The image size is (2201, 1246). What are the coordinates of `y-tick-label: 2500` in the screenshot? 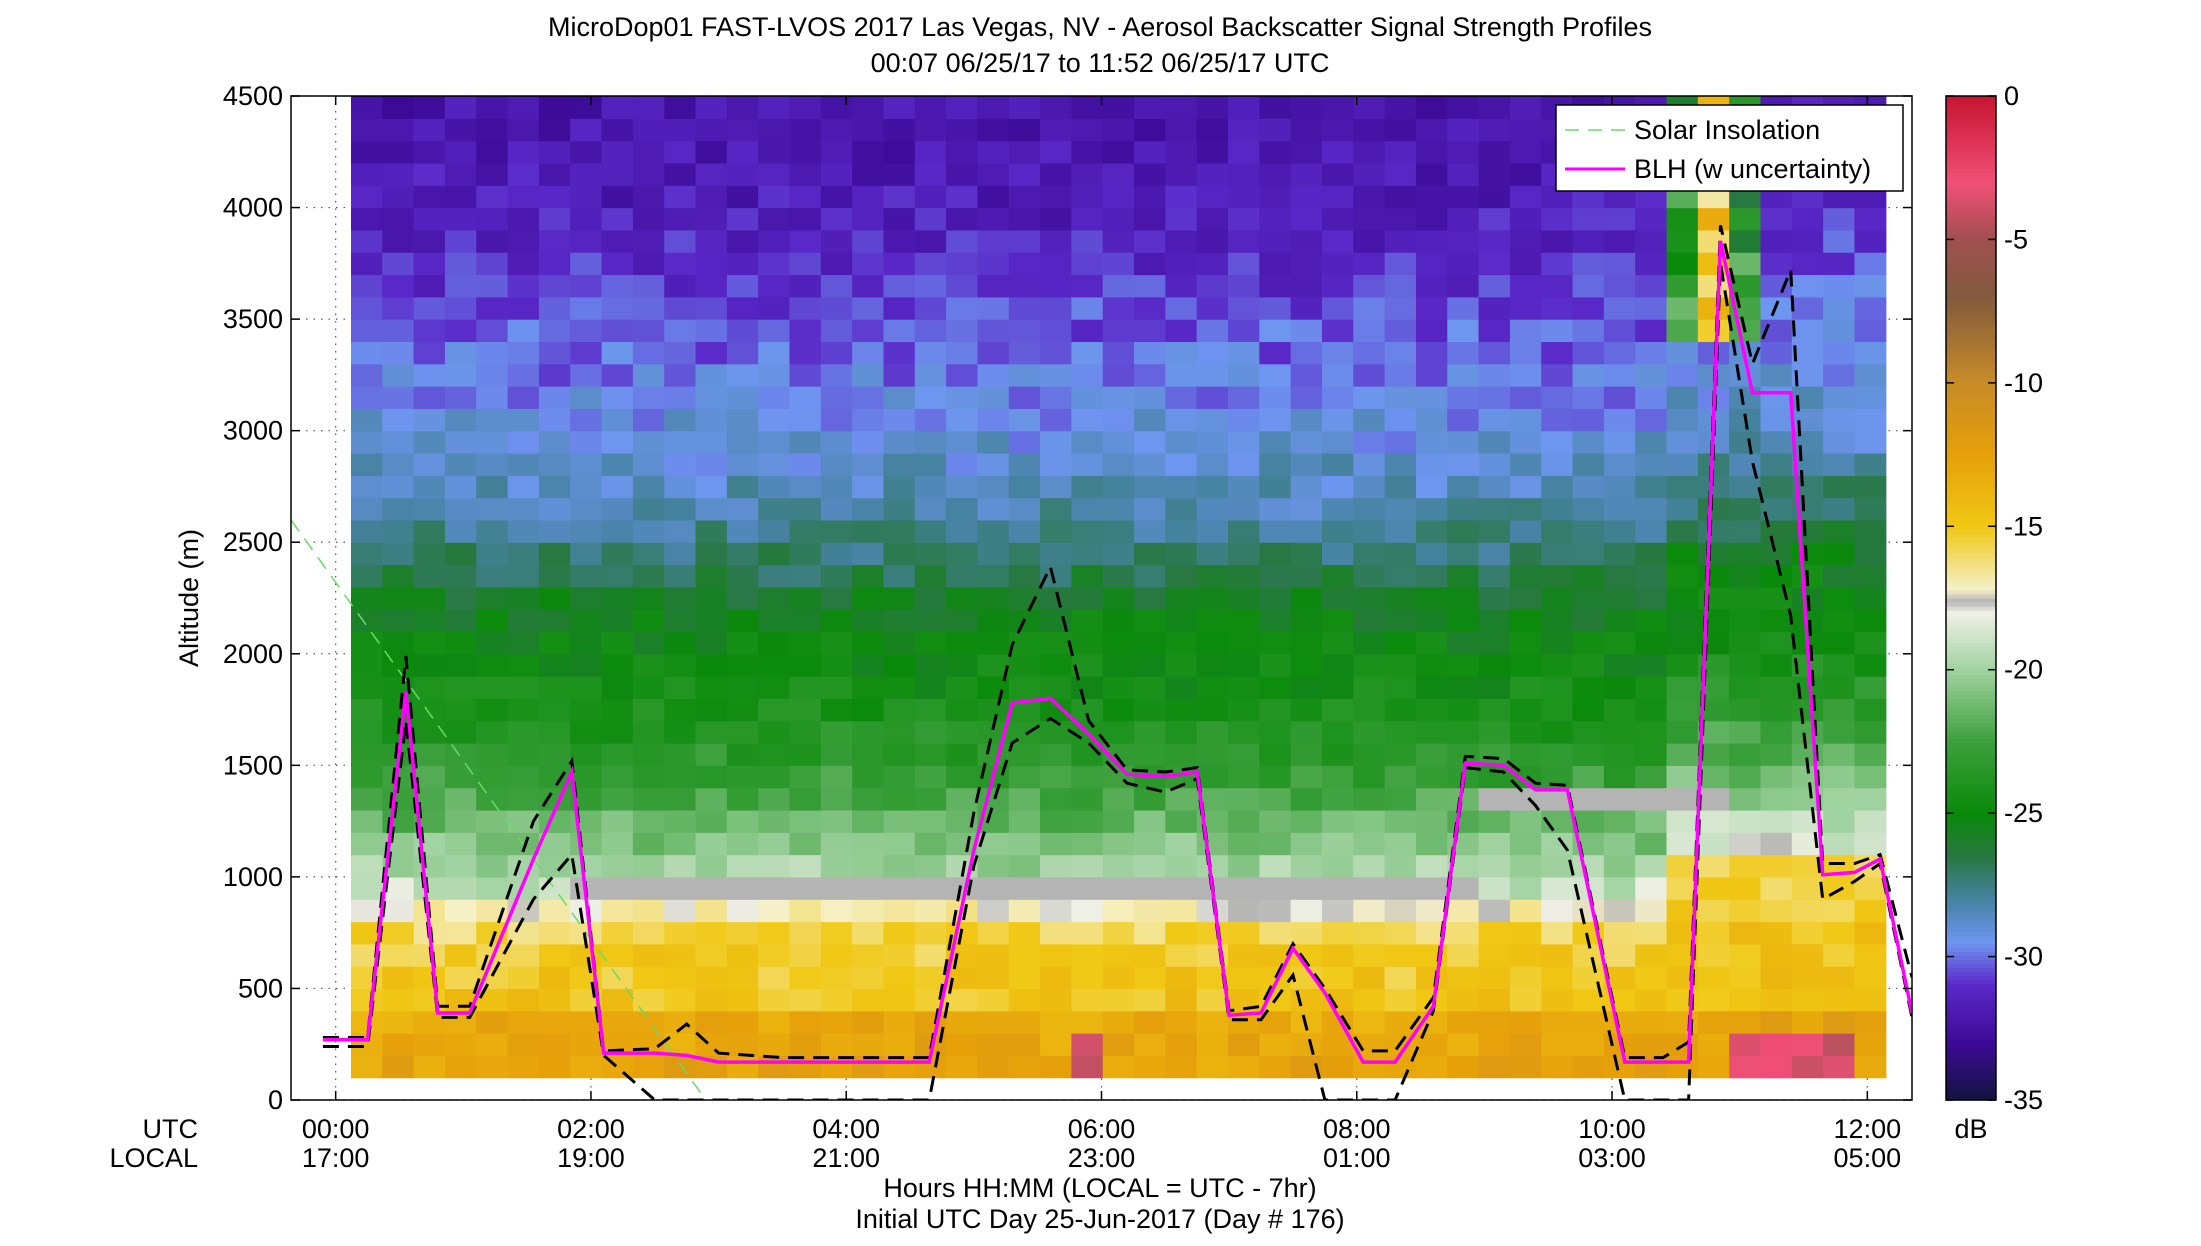 It's located at (253, 542).